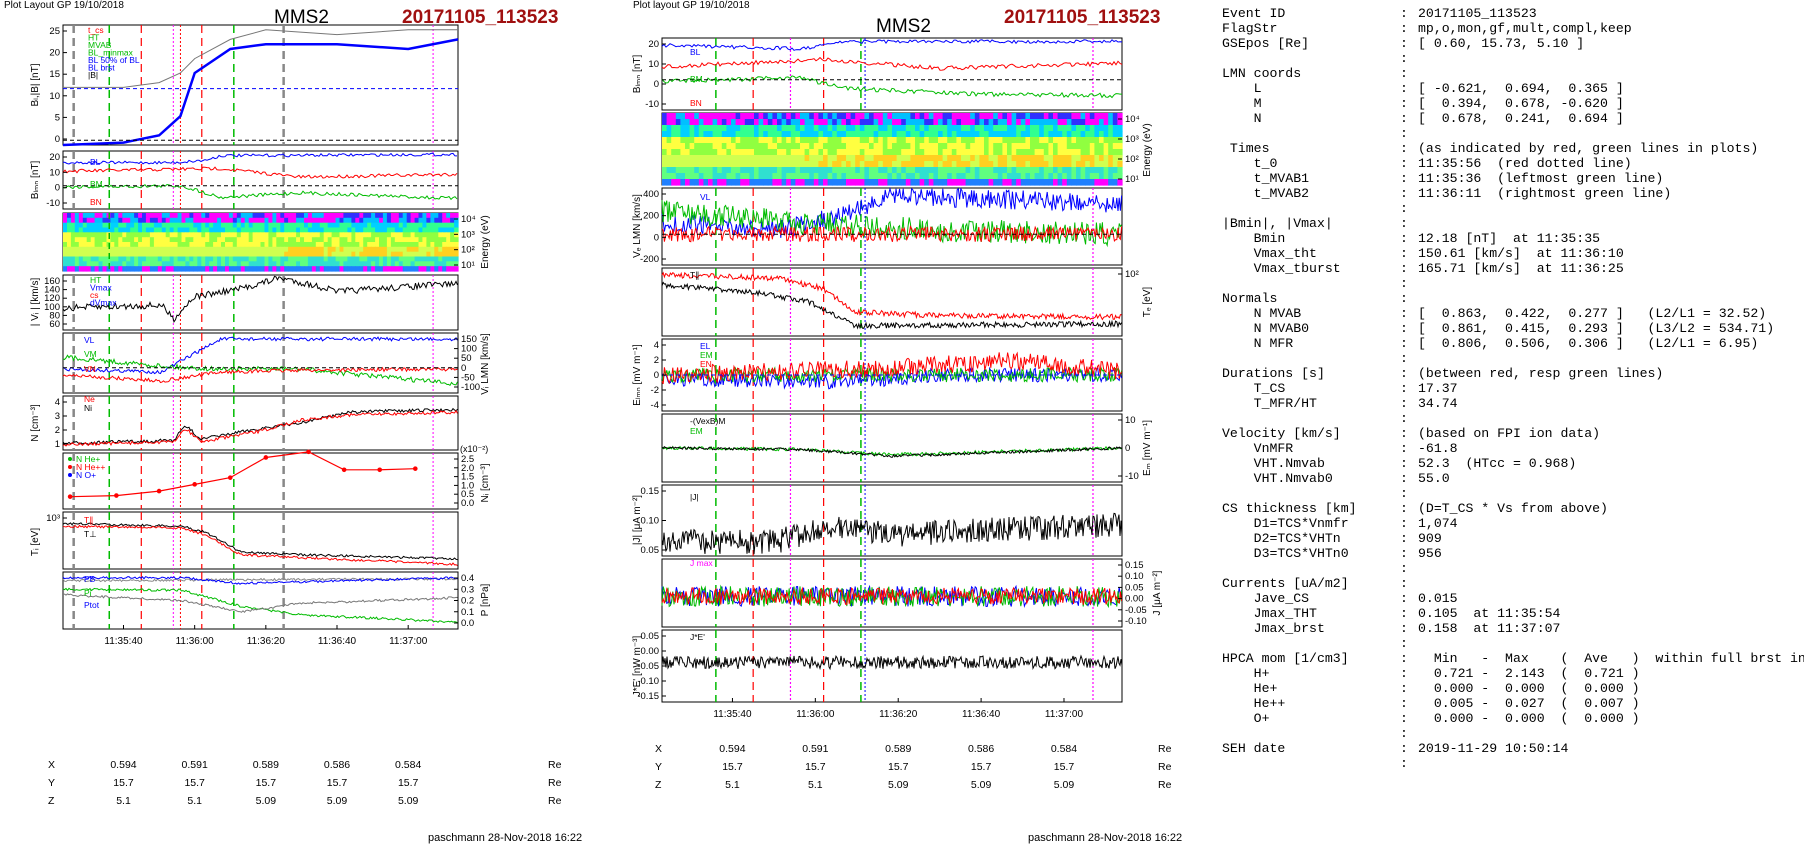  Describe the element at coordinates (53, 518) in the screenshot. I see `p8-tick-label: 10³` at that location.